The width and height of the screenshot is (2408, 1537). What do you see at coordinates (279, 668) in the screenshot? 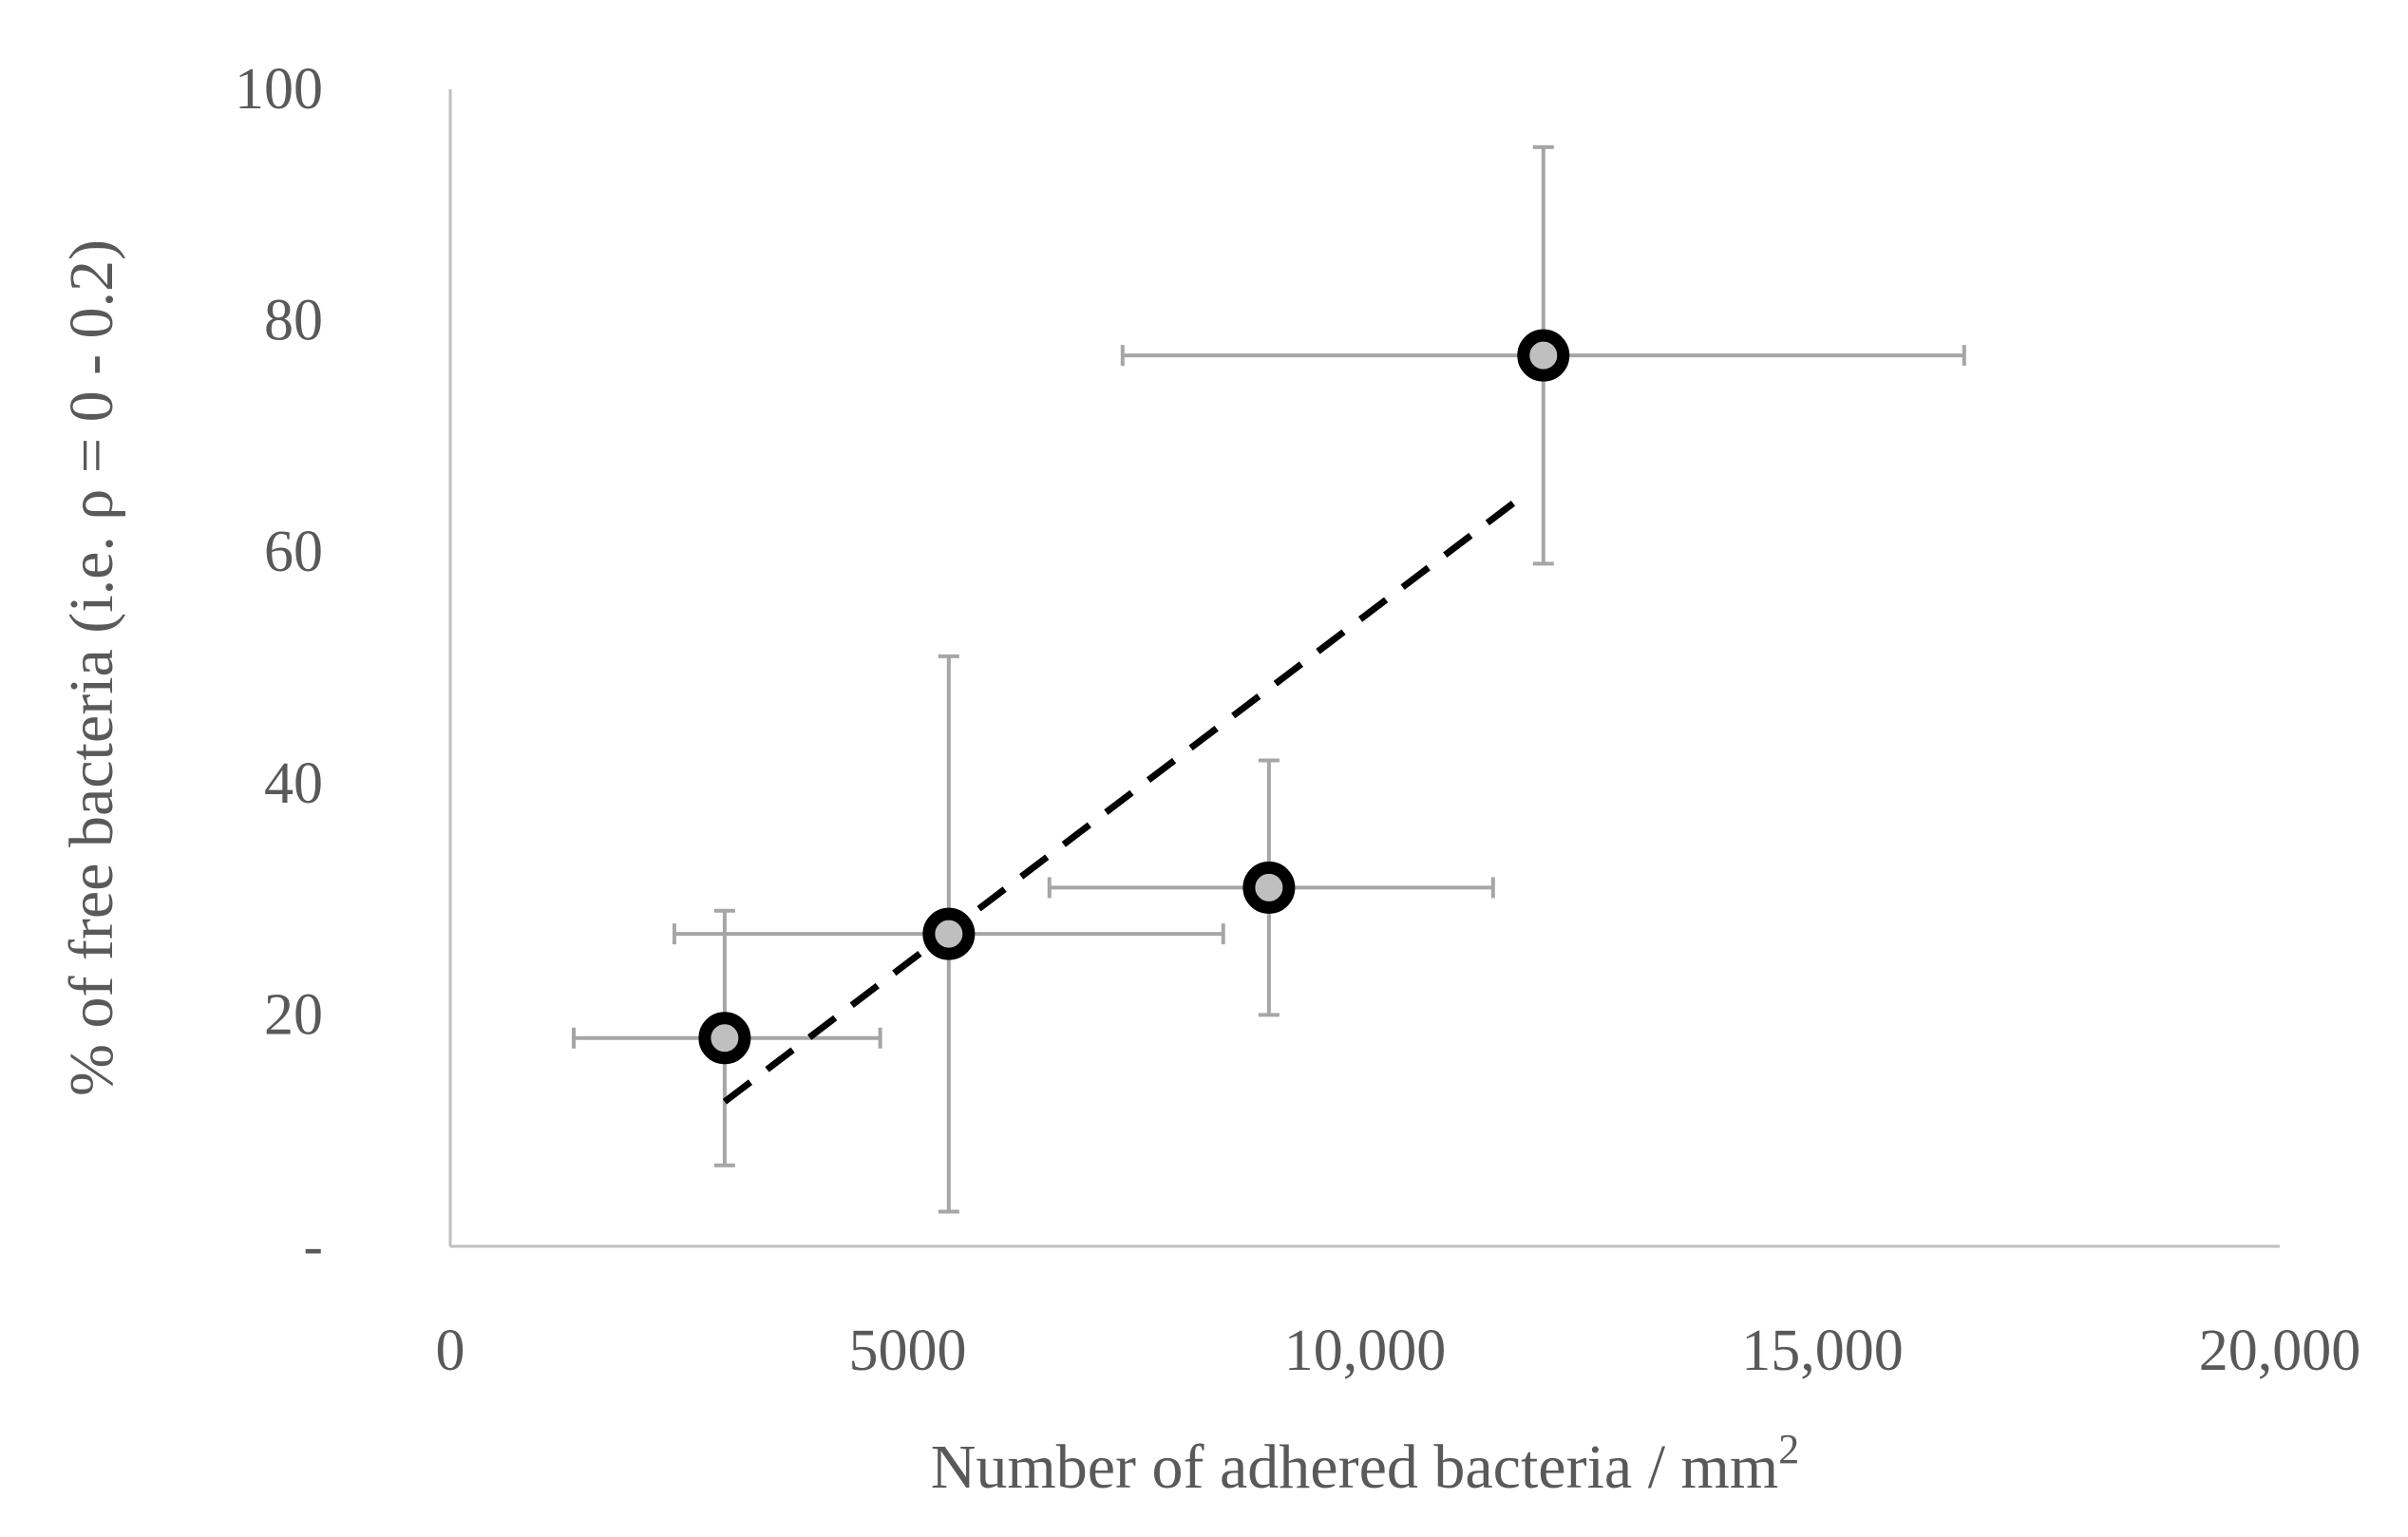
I see `y-tick-labels: - 20 40 60 80 100` at bounding box center [279, 668].